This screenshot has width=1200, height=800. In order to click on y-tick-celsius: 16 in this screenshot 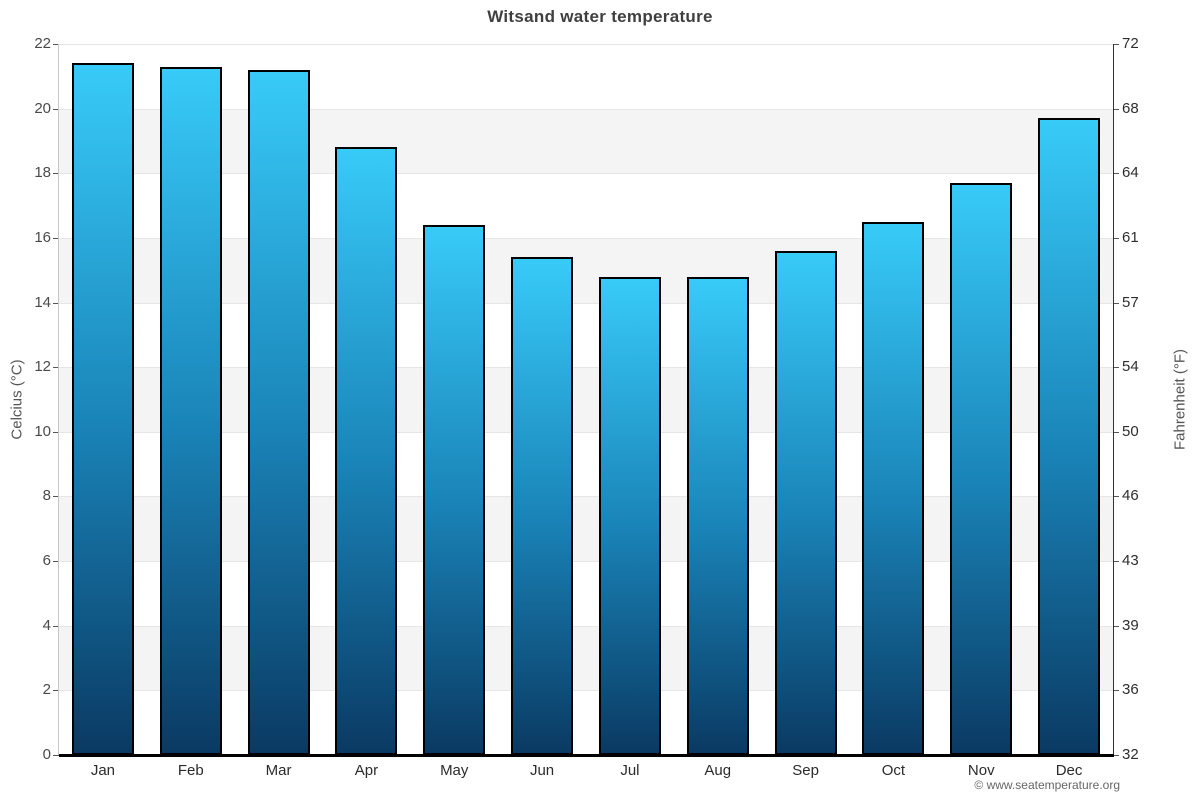, I will do `click(42, 237)`.